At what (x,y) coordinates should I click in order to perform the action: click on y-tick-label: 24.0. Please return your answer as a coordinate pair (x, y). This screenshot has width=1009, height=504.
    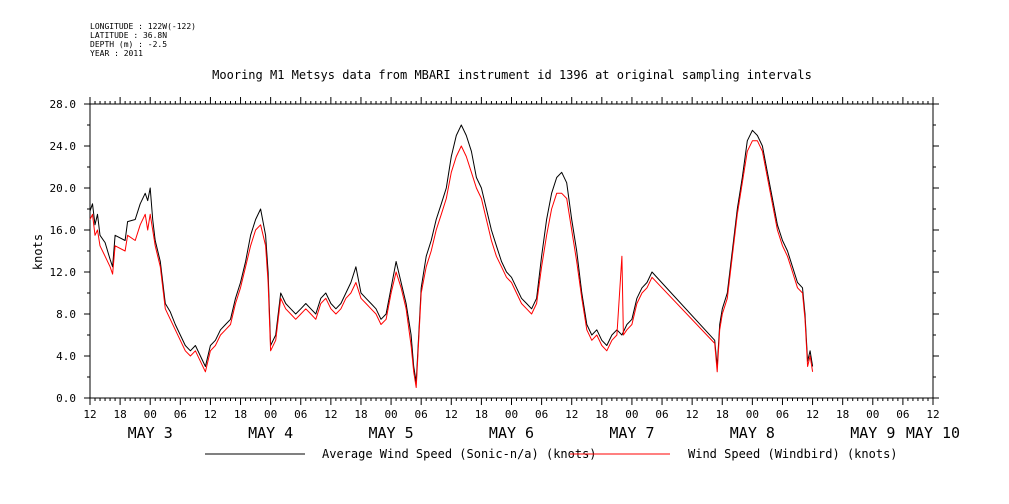
    Looking at the image, I should click on (63, 146).